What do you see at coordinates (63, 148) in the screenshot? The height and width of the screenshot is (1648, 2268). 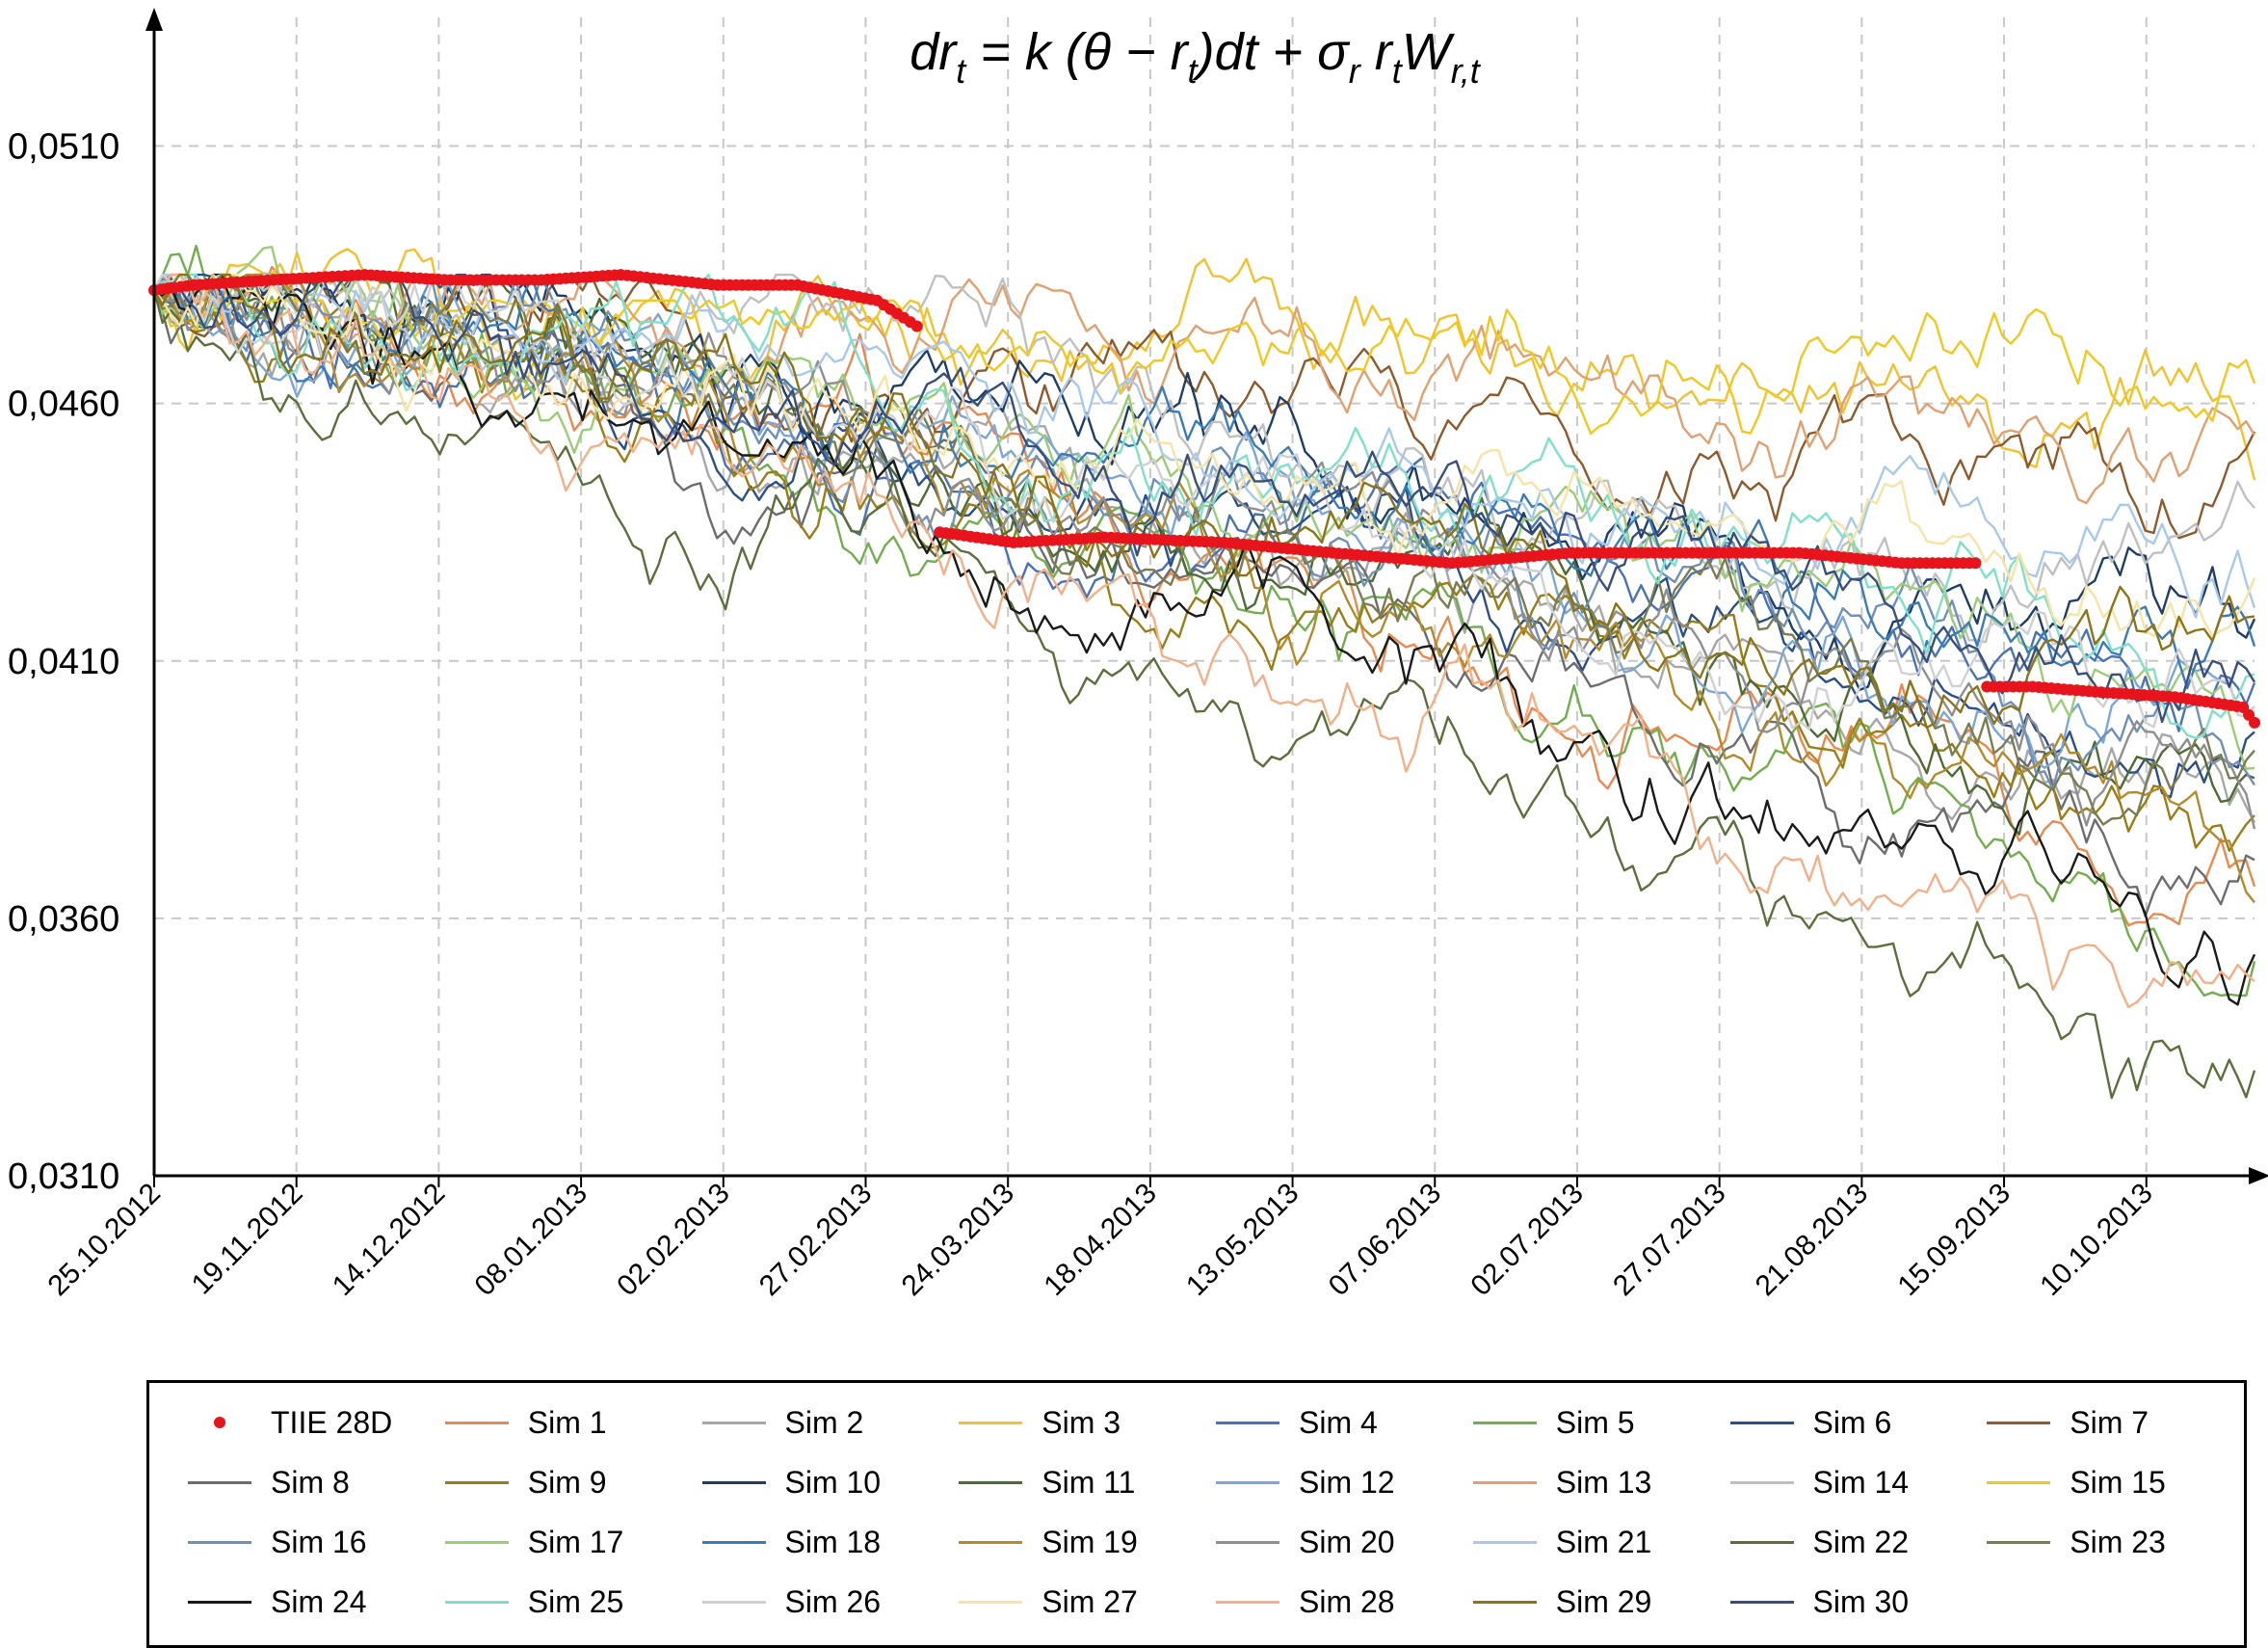 I see `y-tick-label: 0,0510` at bounding box center [63, 148].